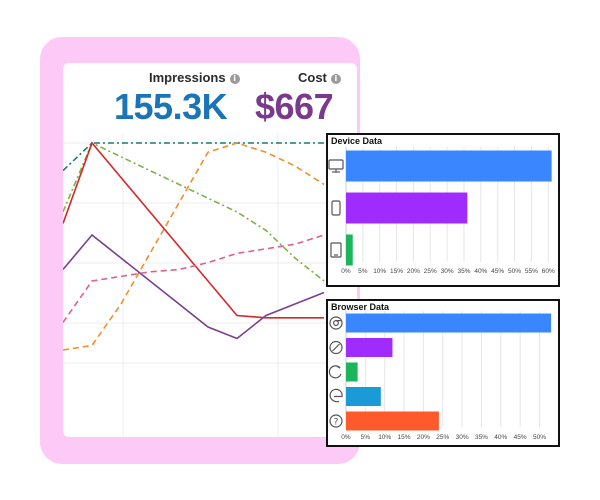  I want to click on cost-value: $667, so click(294, 106).